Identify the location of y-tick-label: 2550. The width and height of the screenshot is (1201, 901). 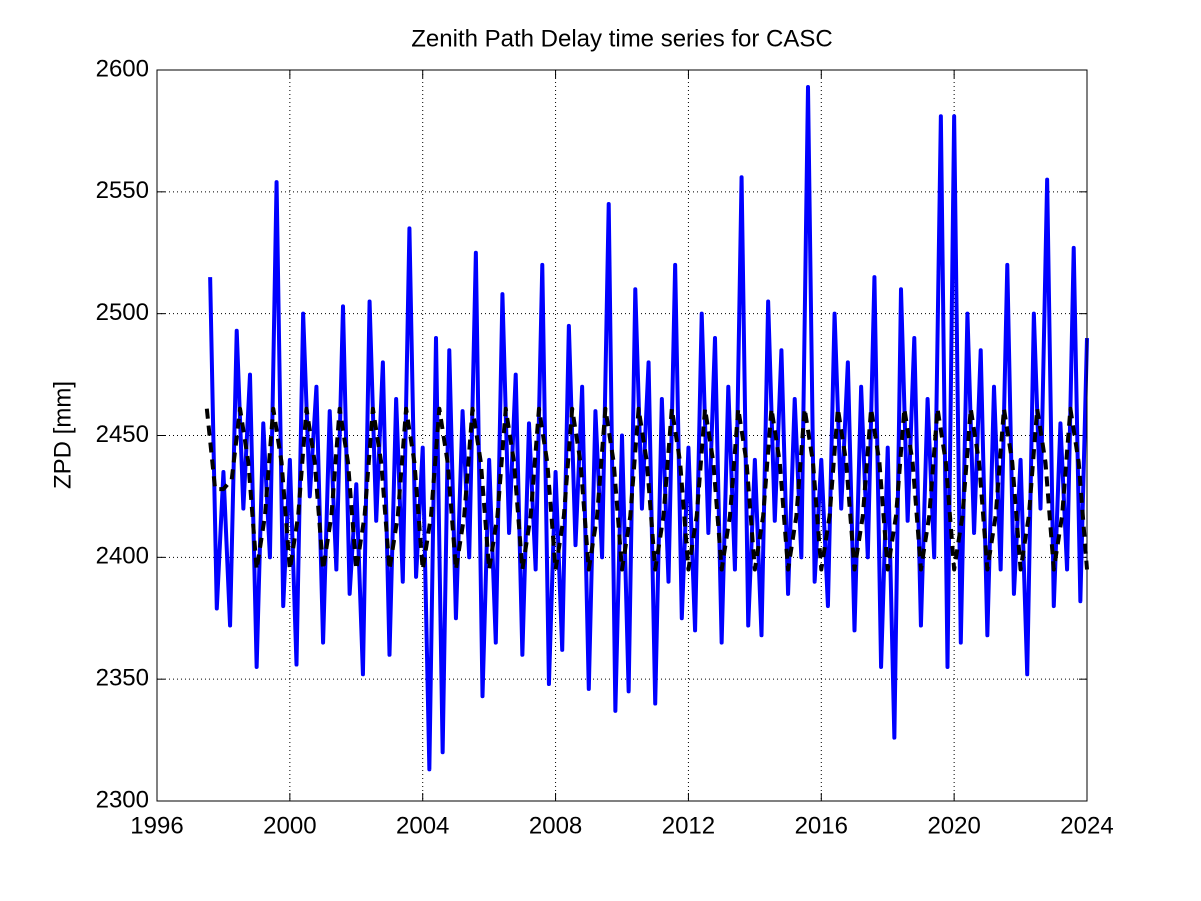
(122, 190).